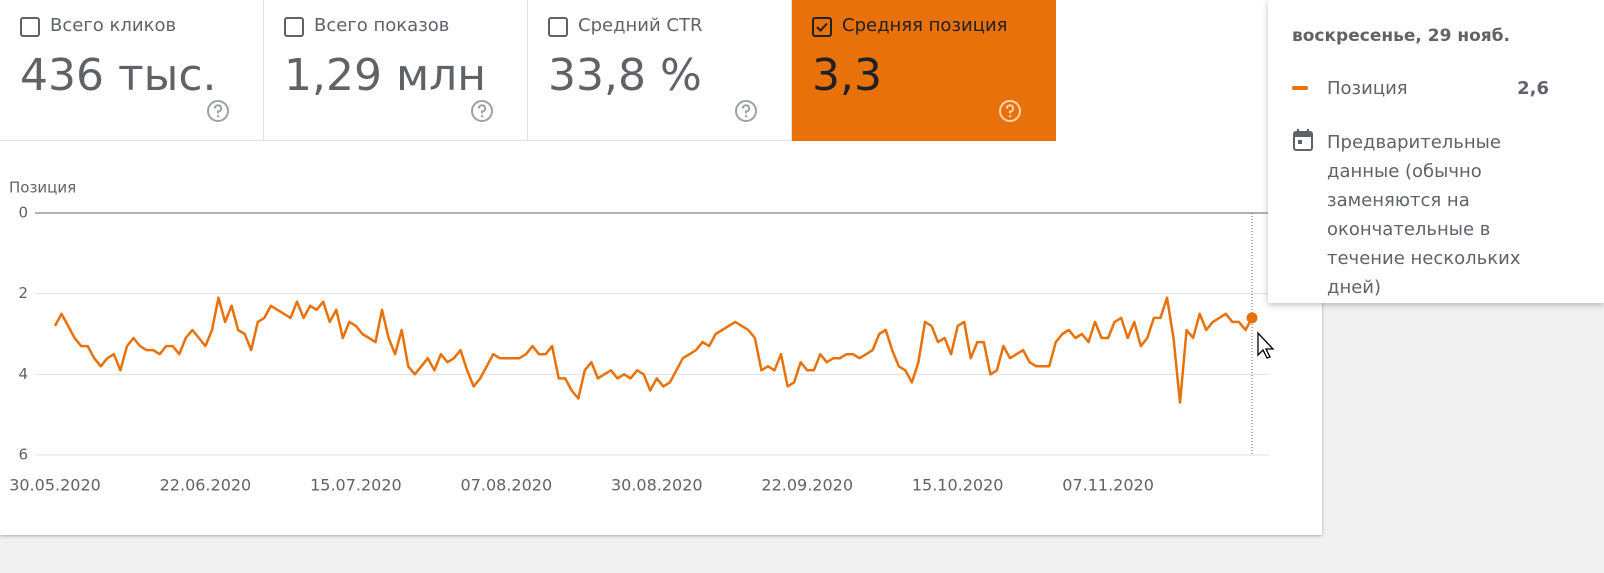 The height and width of the screenshot is (573, 1604). What do you see at coordinates (1266, 345) in the screenshot?
I see `mouse-cursor` at bounding box center [1266, 345].